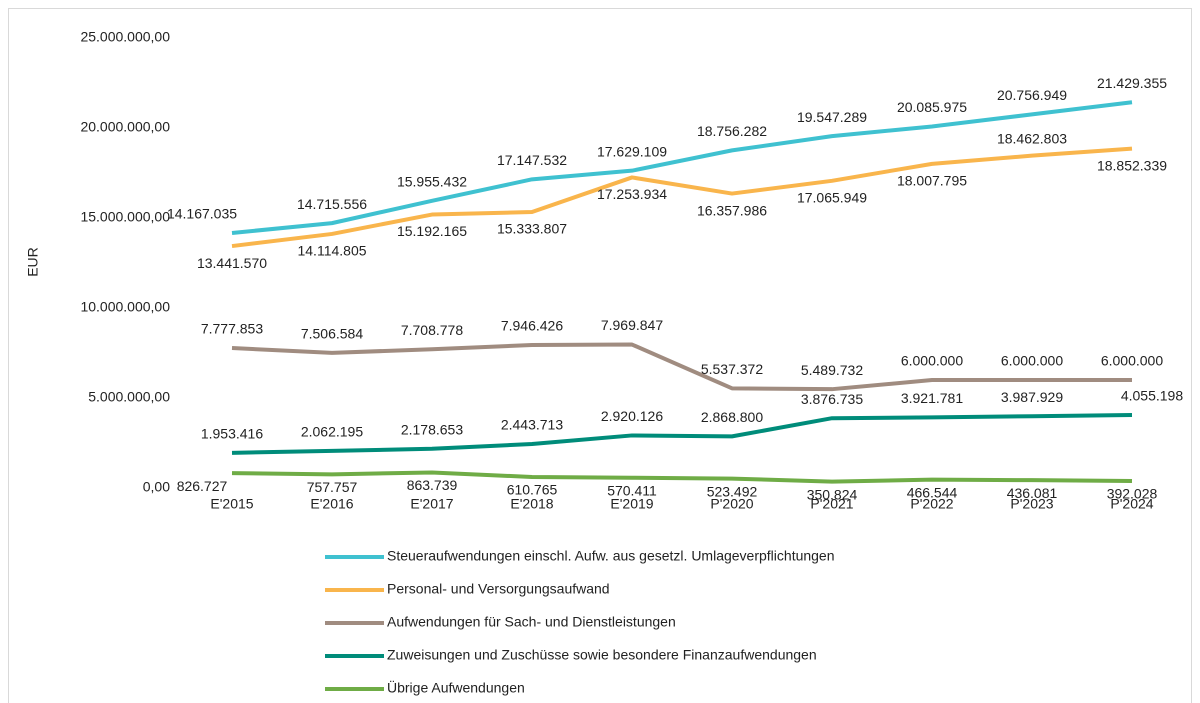  I want to click on data-label: 20.085.975, so click(932, 107).